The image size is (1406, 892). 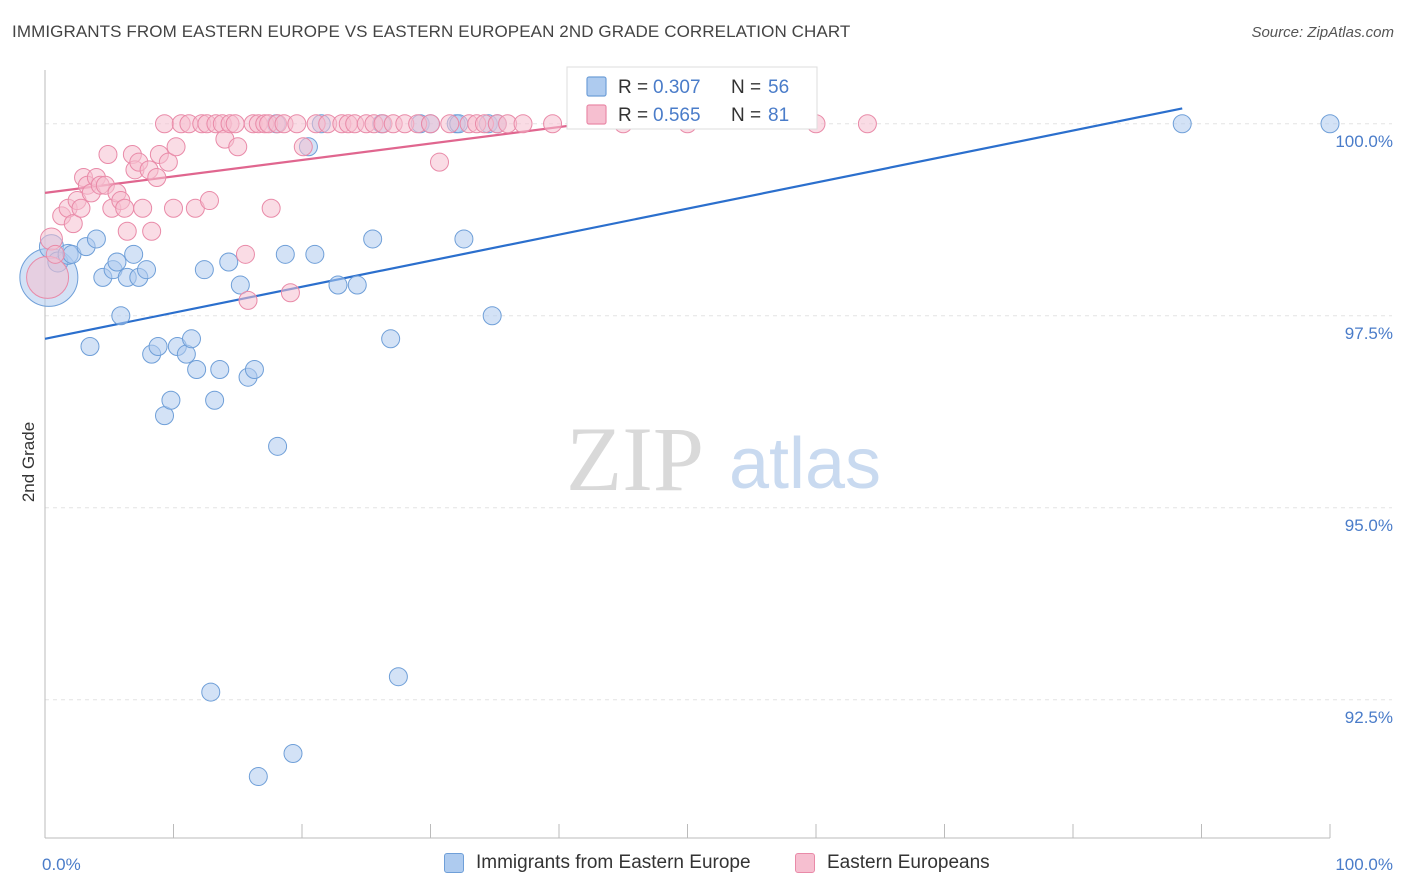 What do you see at coordinates (61, 864) in the screenshot?
I see `x-tick-label: 0.0%` at bounding box center [61, 864].